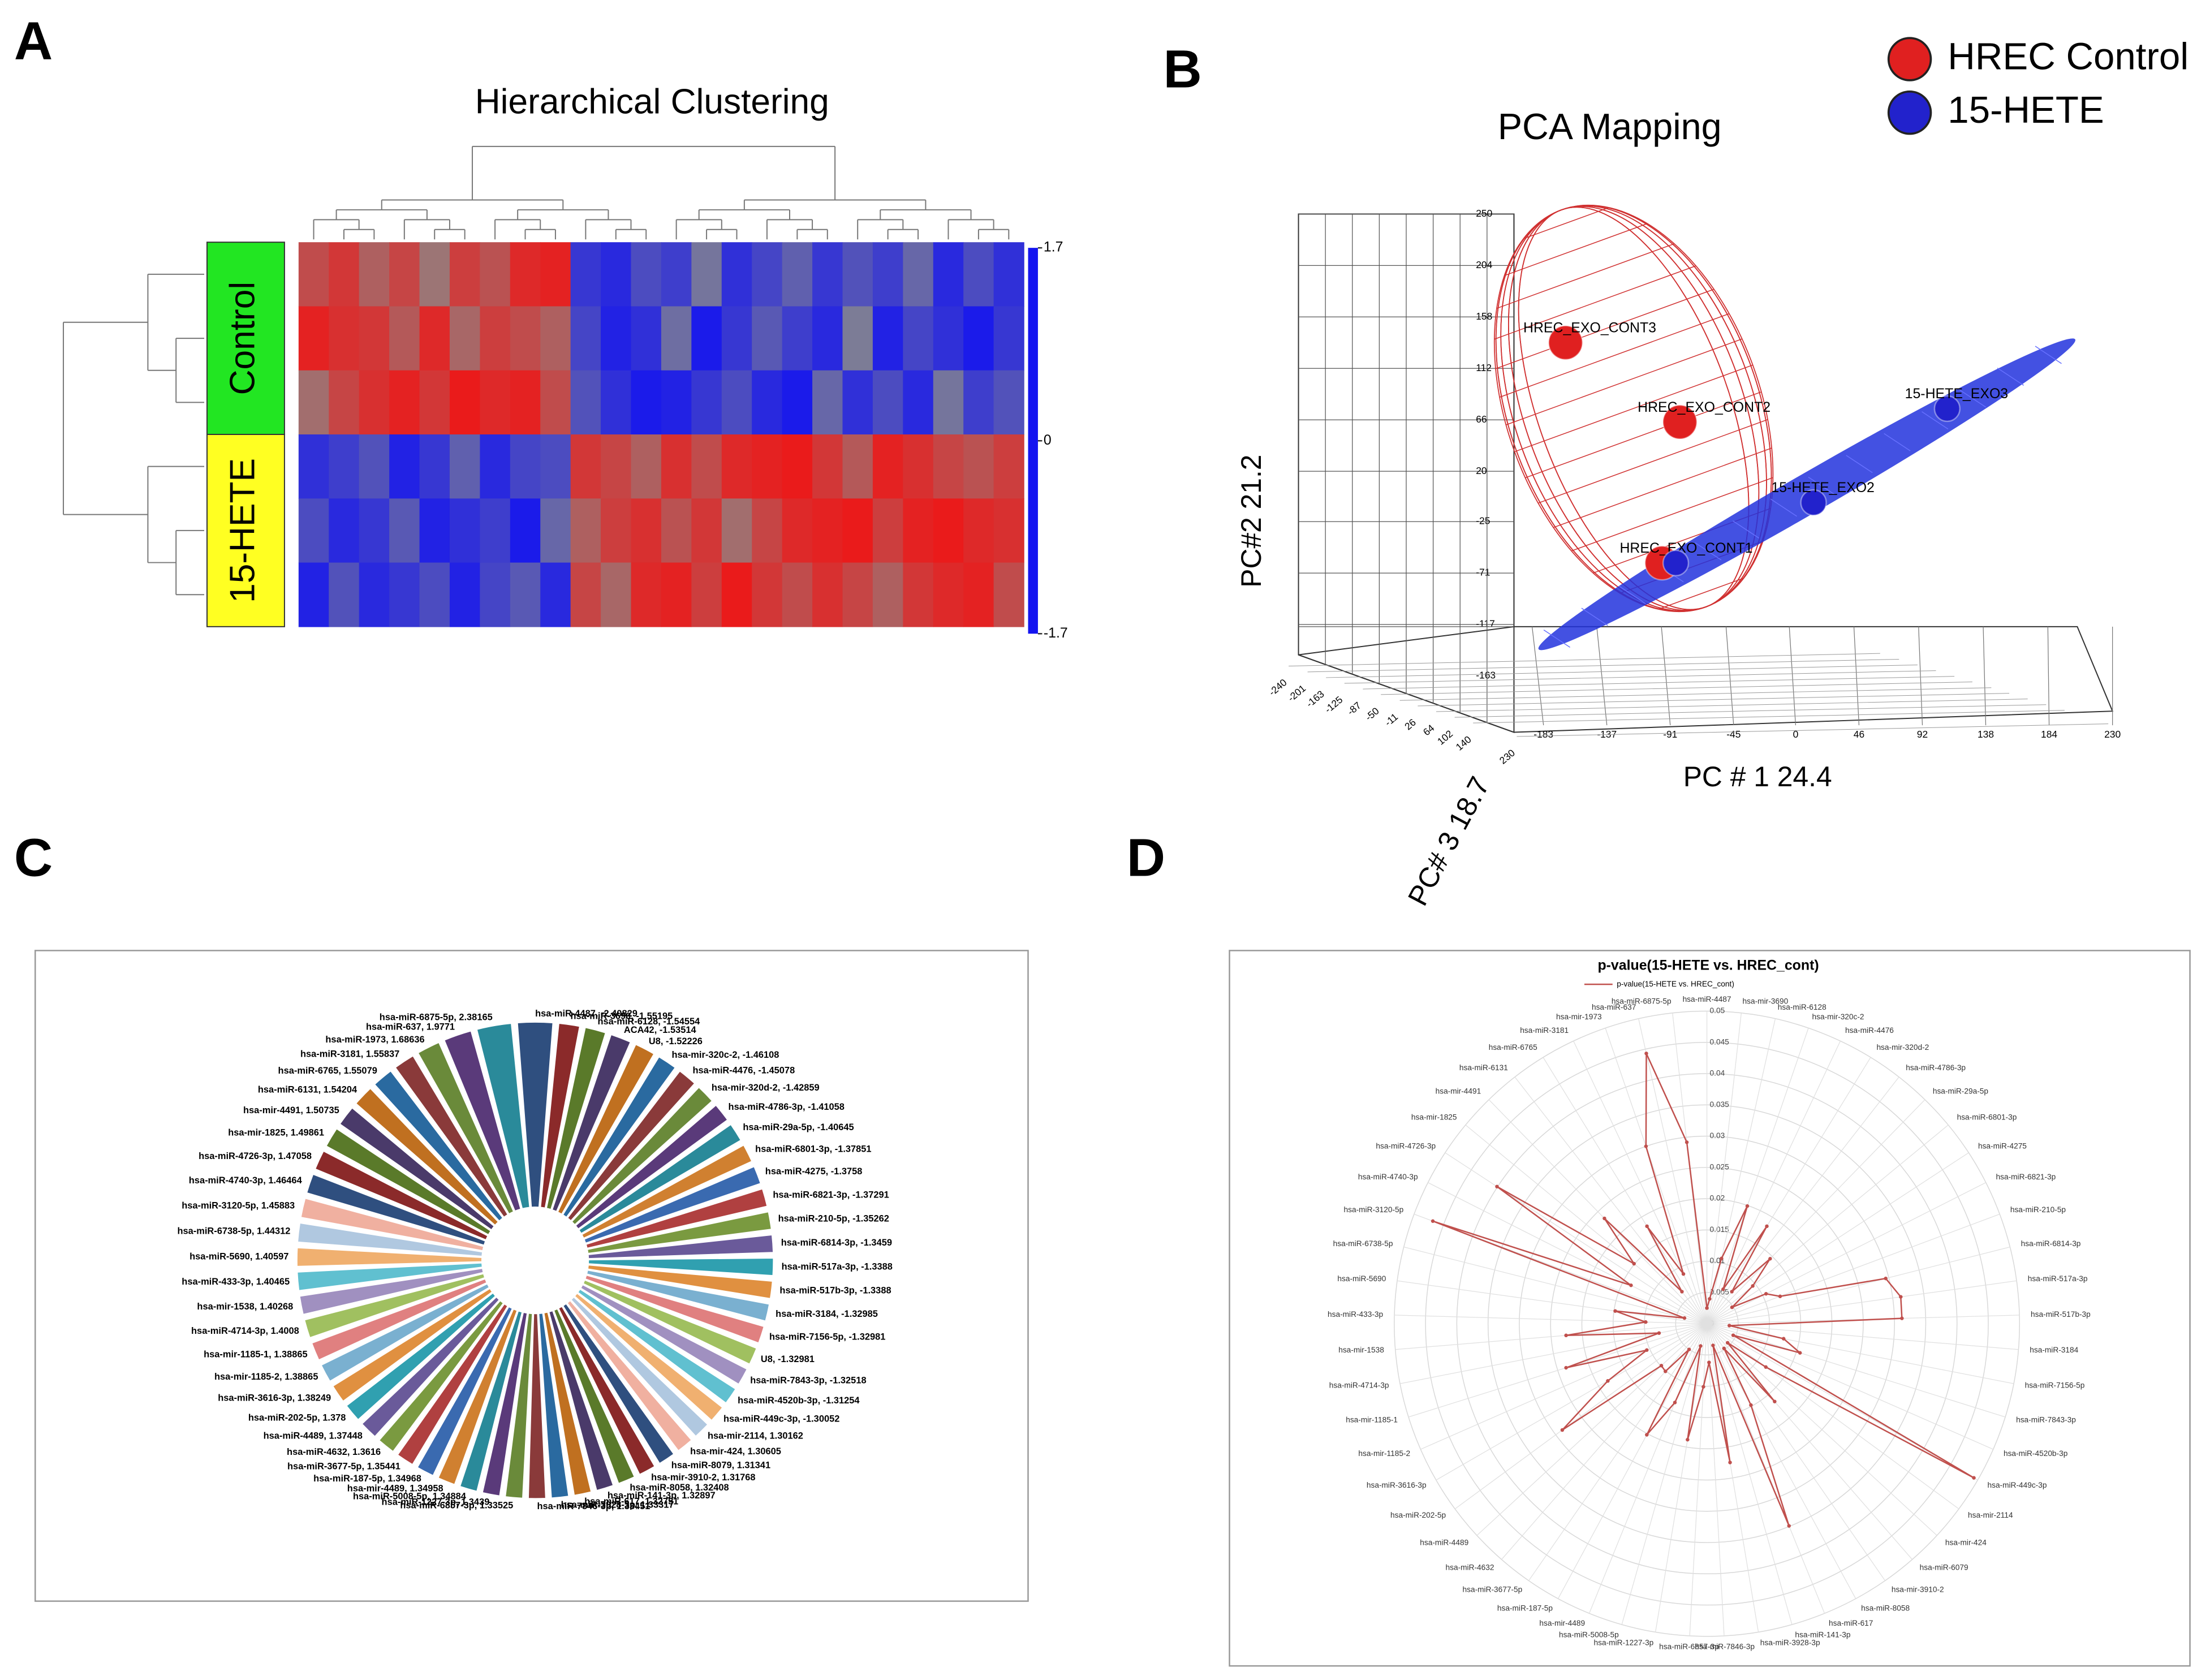 The width and height of the screenshot is (2197, 1680). Describe the element at coordinates (307, 1089) in the screenshot. I see `slice-label: hsa-miR-6131, 1.54204` at that location.